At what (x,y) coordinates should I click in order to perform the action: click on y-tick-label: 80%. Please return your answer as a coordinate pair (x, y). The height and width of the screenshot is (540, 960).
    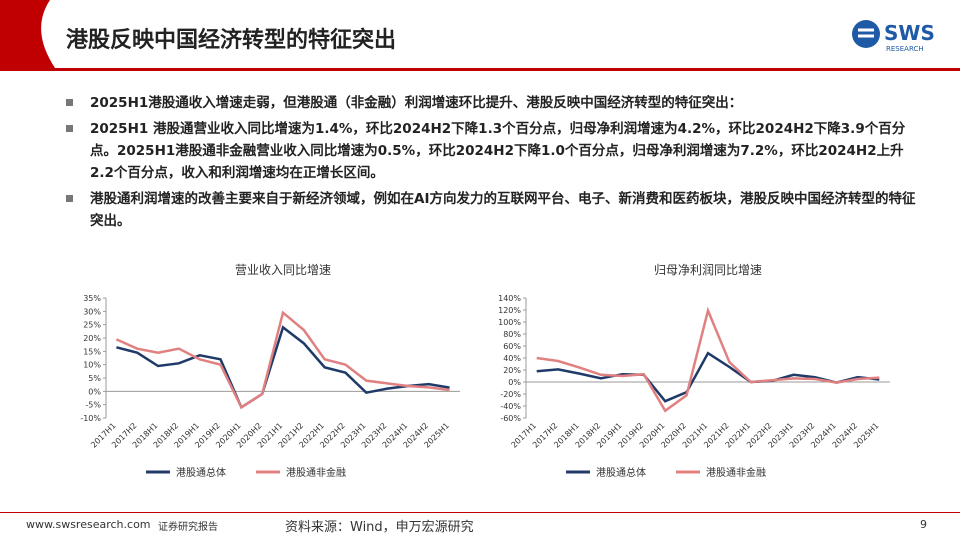
    Looking at the image, I should click on (512, 334).